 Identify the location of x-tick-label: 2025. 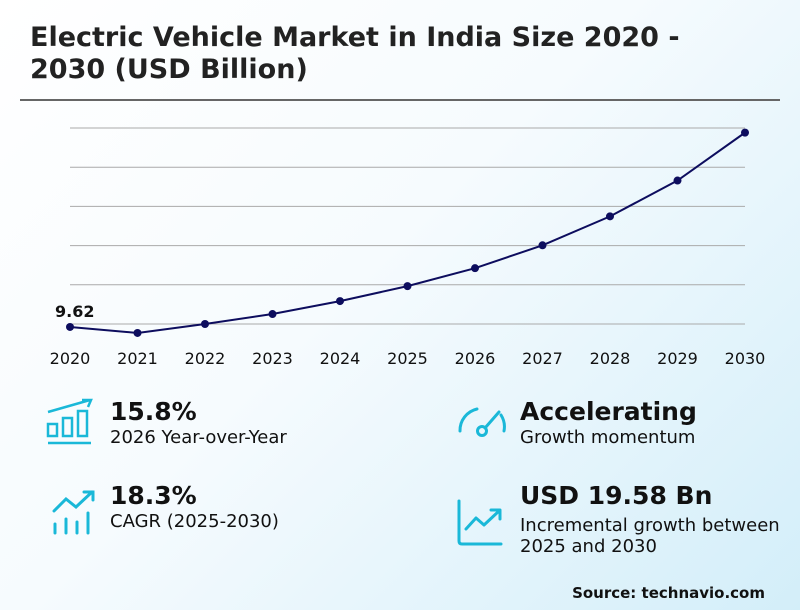
(407, 358).